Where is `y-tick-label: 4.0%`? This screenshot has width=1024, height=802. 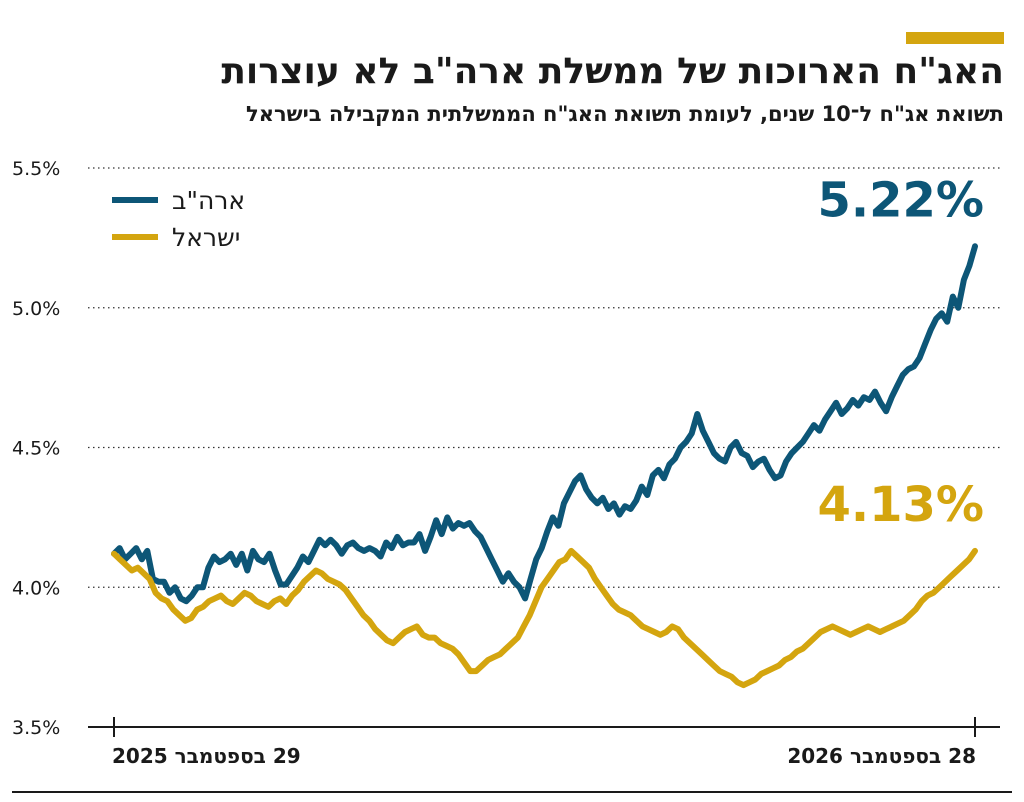
y-tick-label: 4.0% is located at coordinates (36, 588).